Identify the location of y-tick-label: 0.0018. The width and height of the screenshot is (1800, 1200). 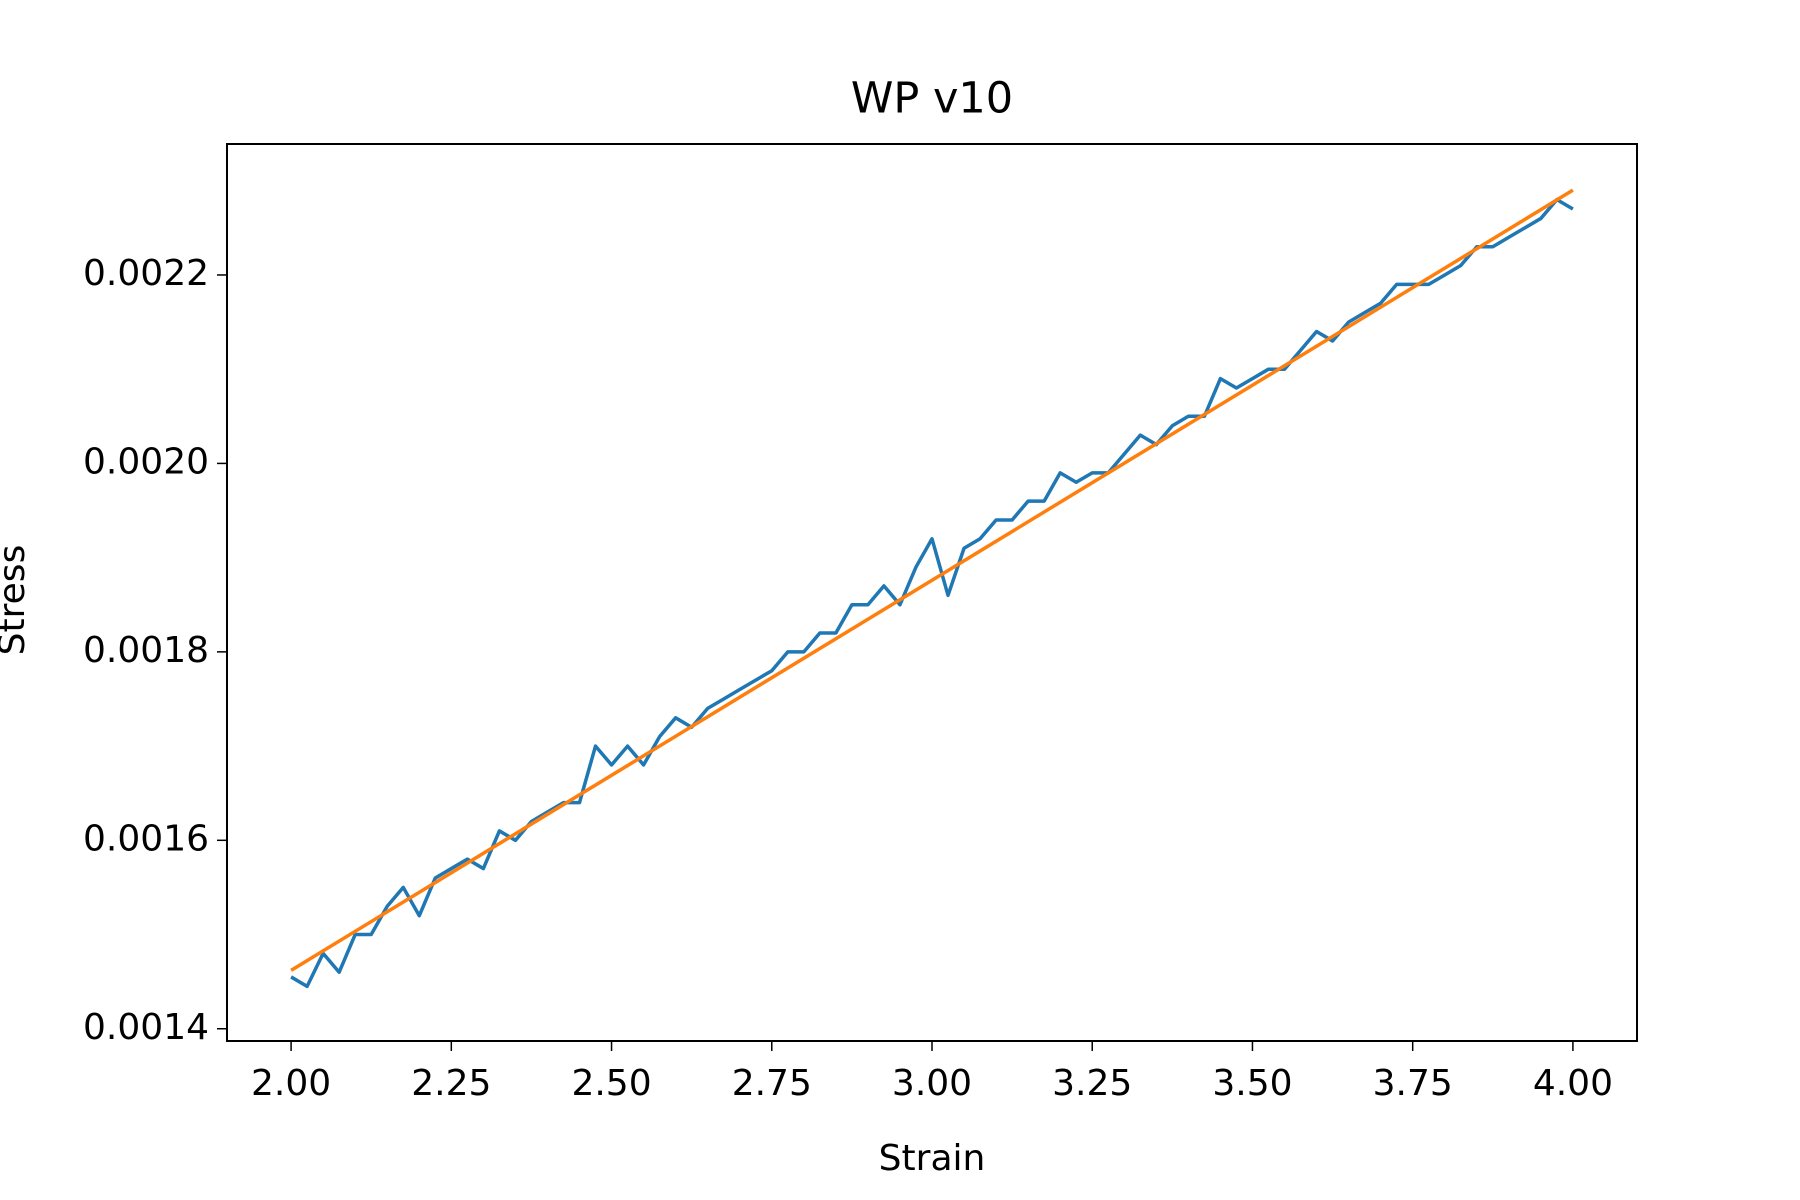
(146, 650).